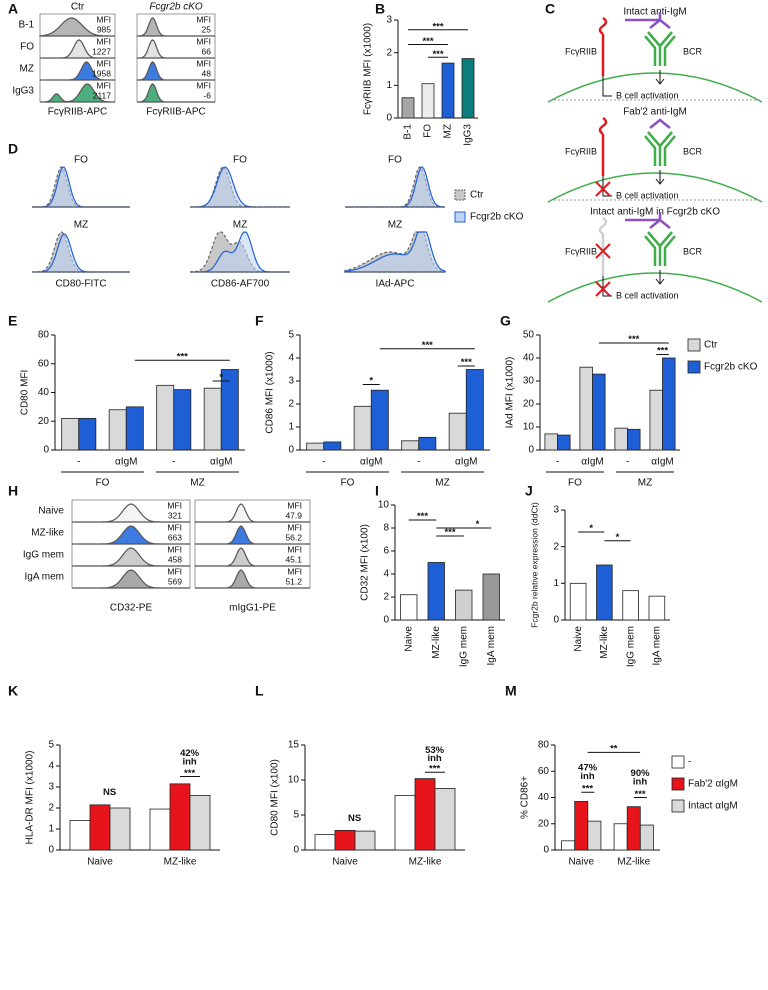 Image resolution: width=768 pixels, height=990 pixels. What do you see at coordinates (175, 515) in the screenshot?
I see `mfi-value: 321` at bounding box center [175, 515].